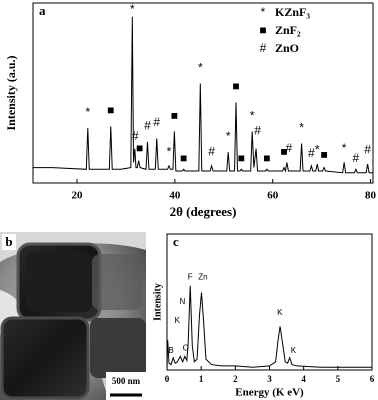 Image resolution: width=378 pixels, height=400 pixels. I want to click on peak-marker: Zn, so click(202, 277).